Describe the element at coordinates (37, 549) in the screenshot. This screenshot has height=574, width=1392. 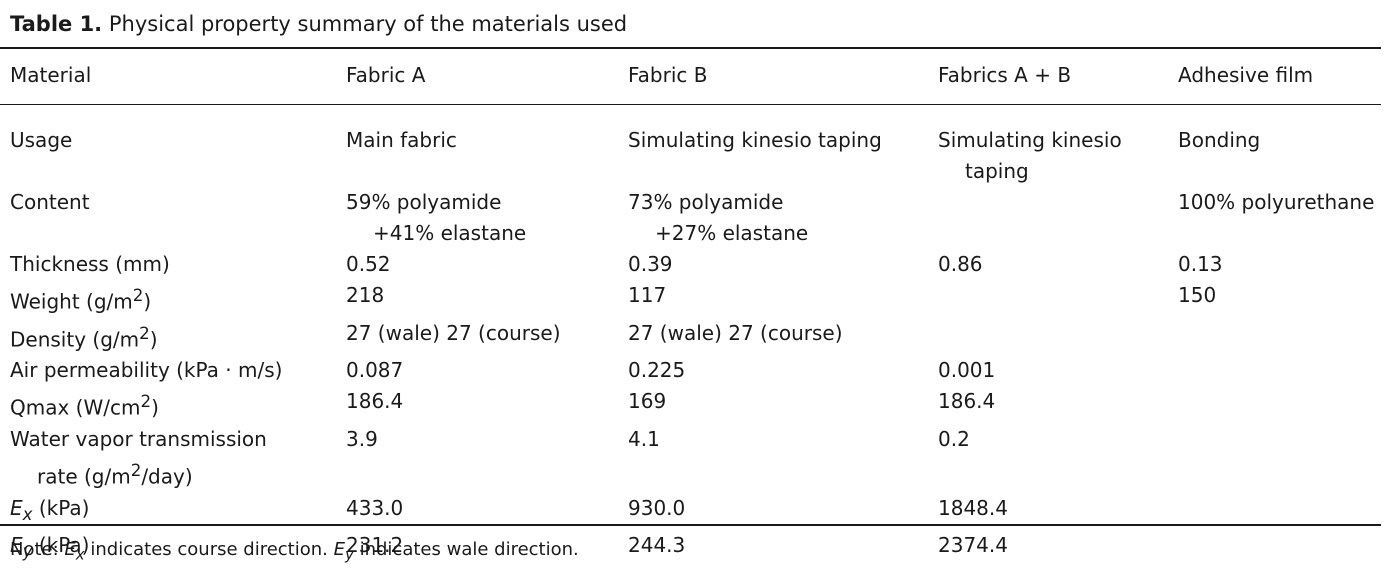
I see `note-text: Note:` at that location.